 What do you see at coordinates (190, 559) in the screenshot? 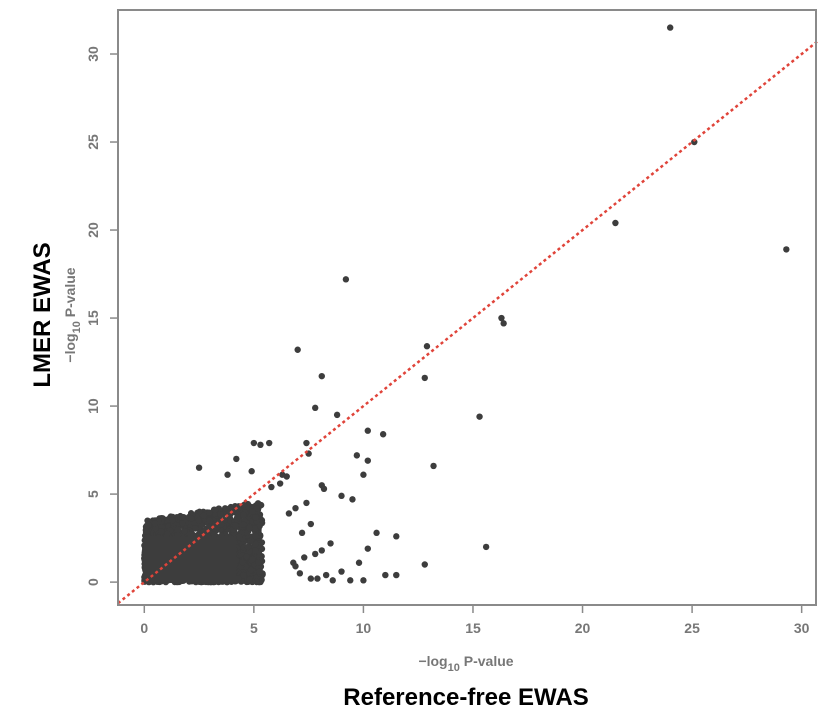
I see `cluster-core` at bounding box center [190, 559].